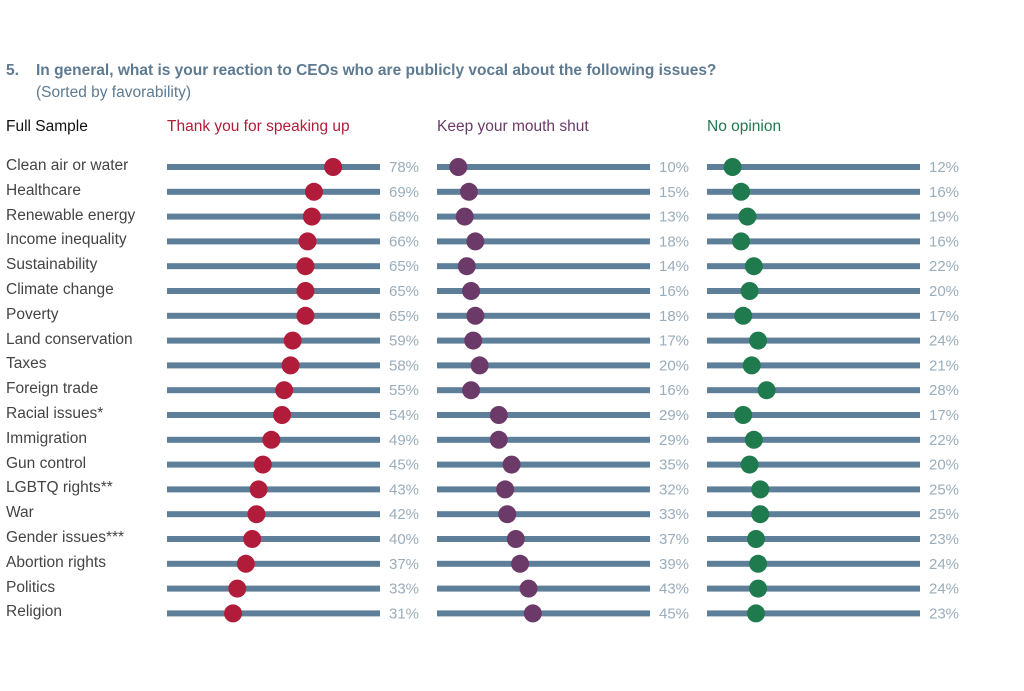  I want to click on value-label: 69%, so click(404, 192).